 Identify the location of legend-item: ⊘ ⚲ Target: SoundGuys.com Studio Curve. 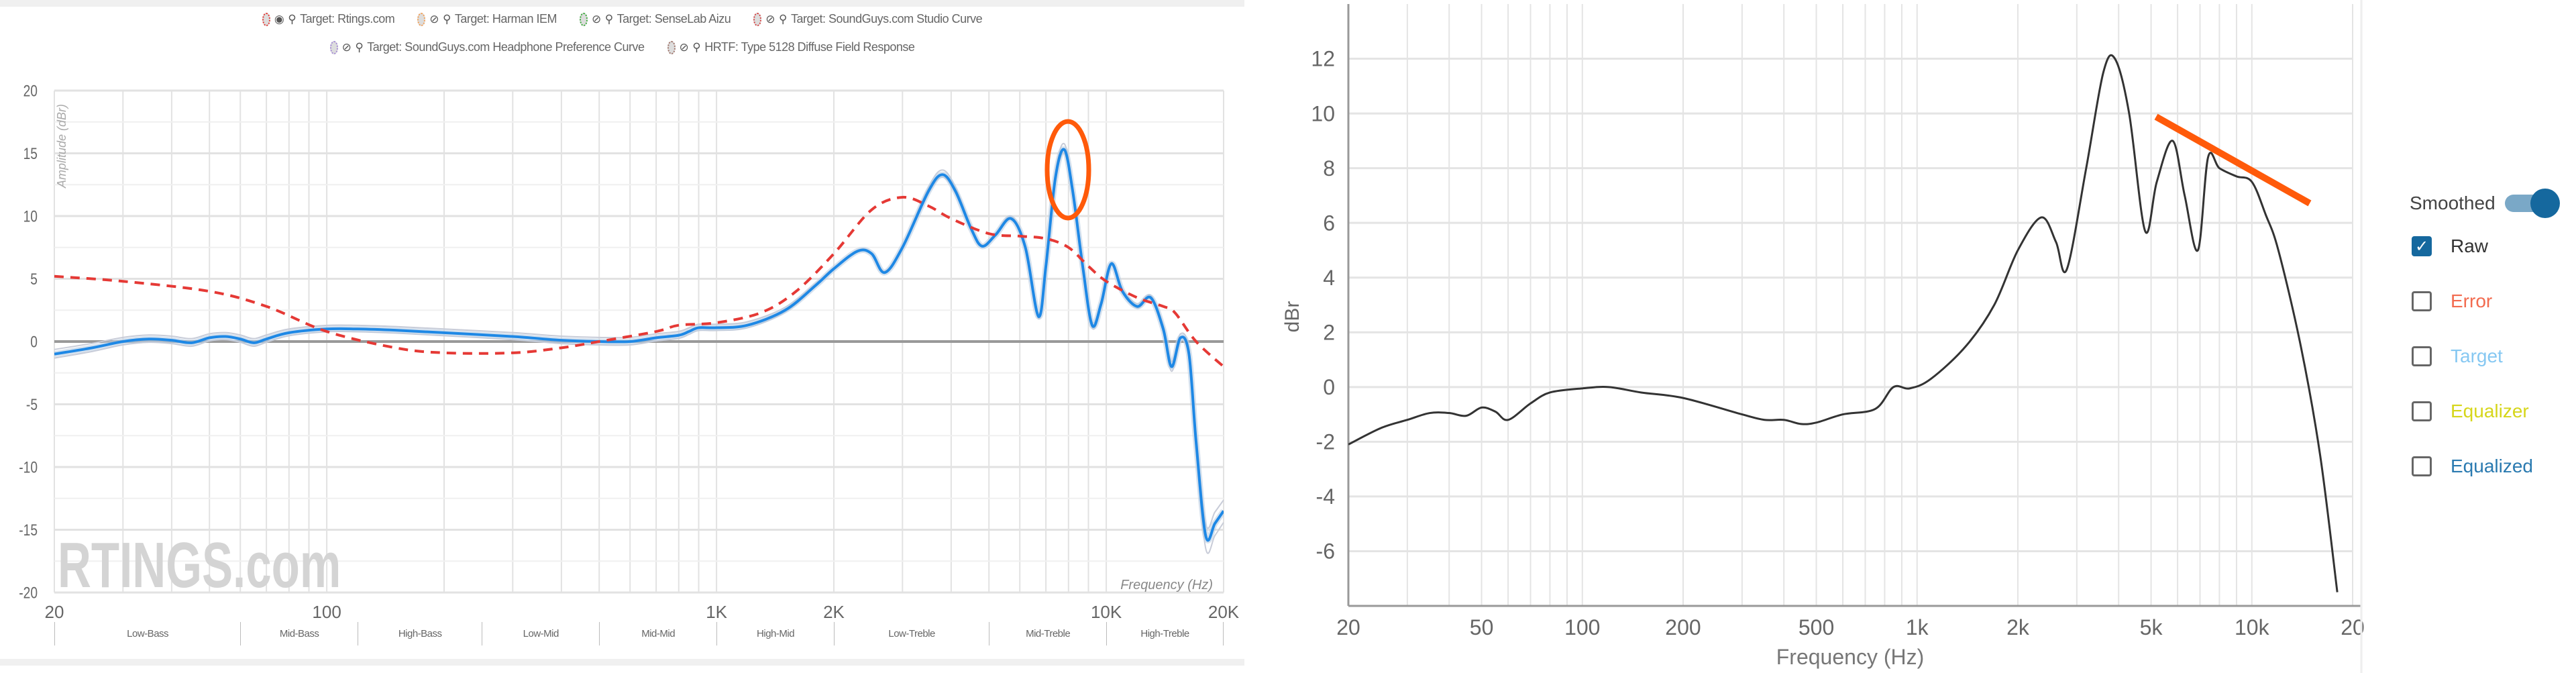
(868, 19).